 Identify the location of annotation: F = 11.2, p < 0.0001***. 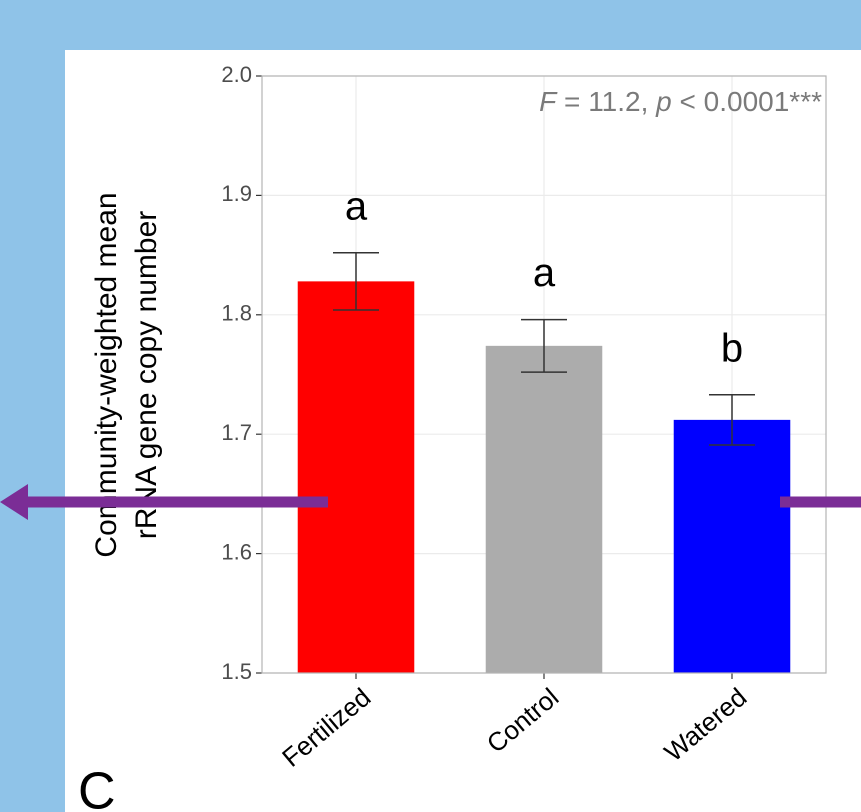
(680, 101).